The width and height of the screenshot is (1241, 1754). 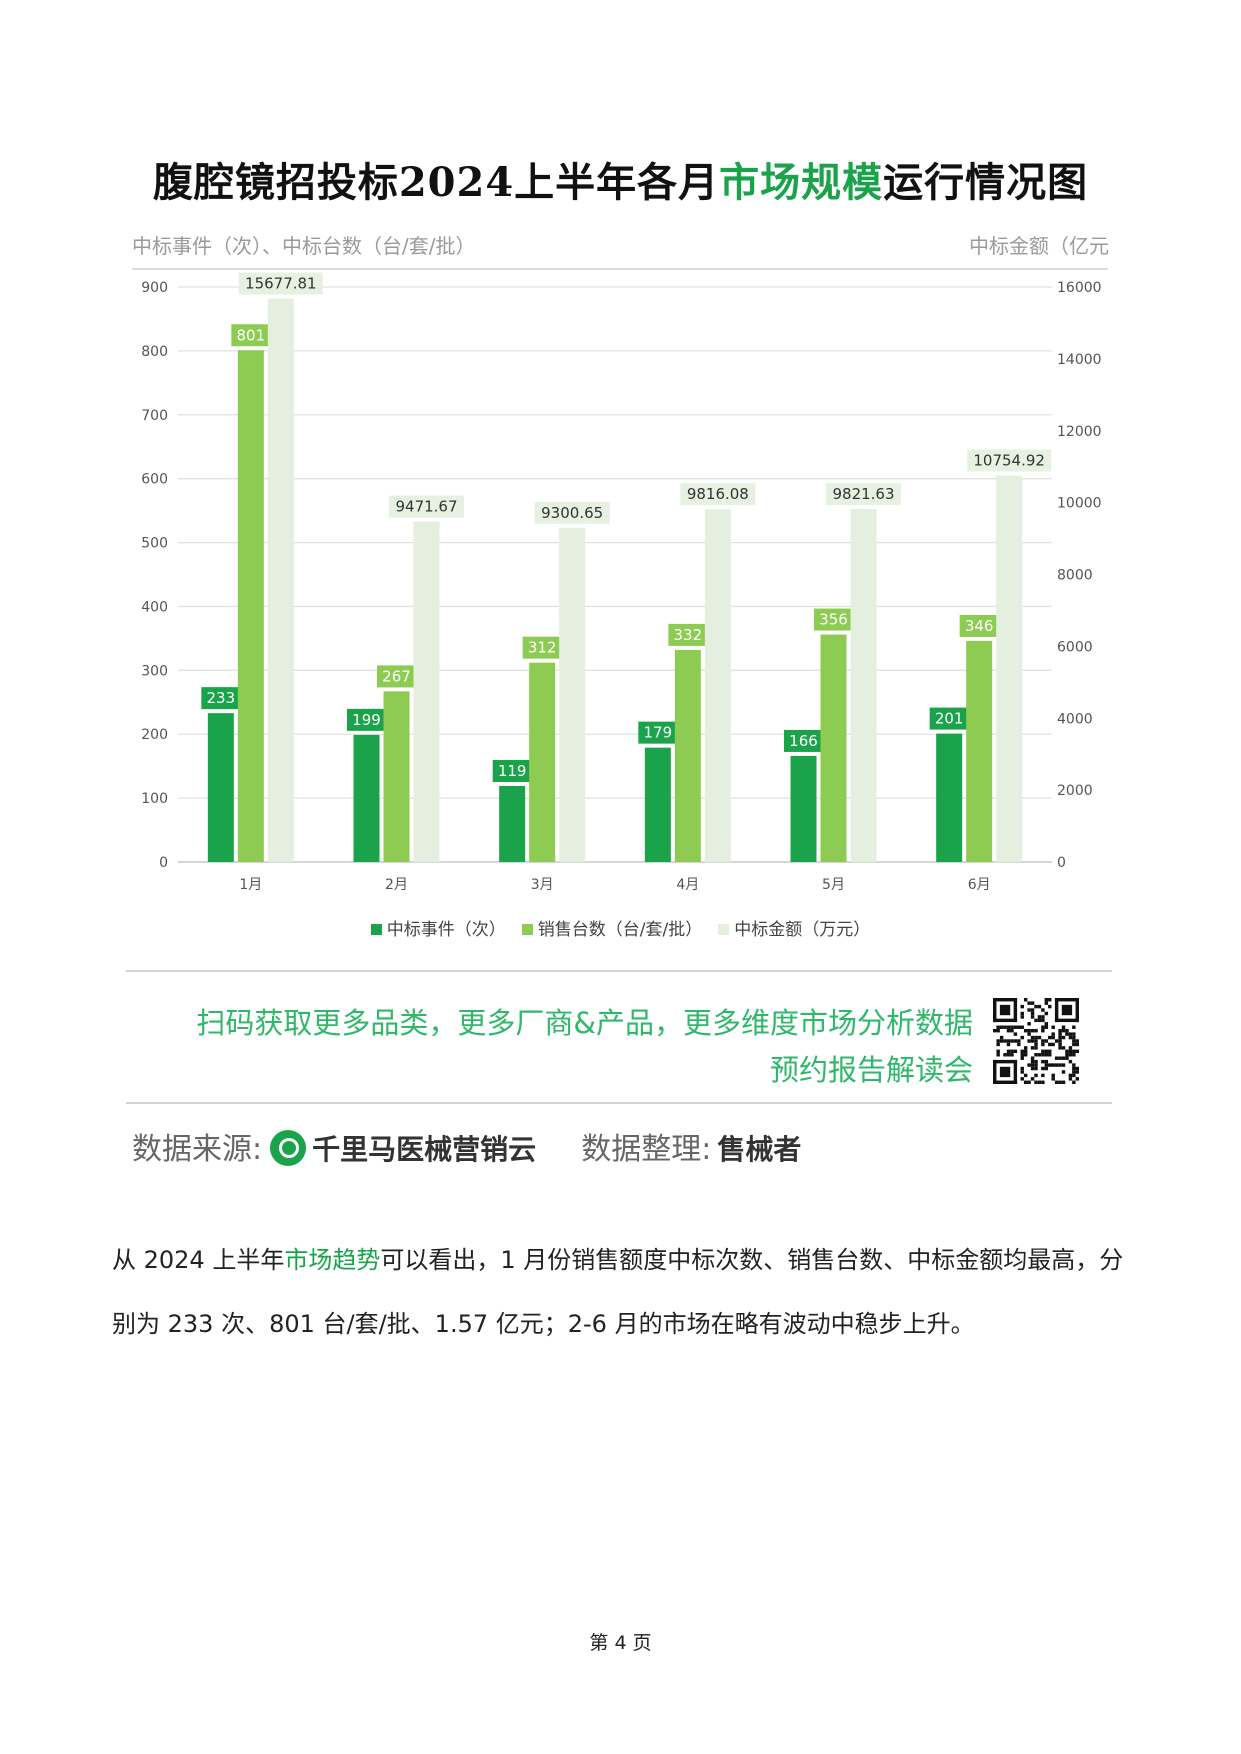 I want to click on para-part1: 从 2024 上半年, so click(x=198, y=1260).